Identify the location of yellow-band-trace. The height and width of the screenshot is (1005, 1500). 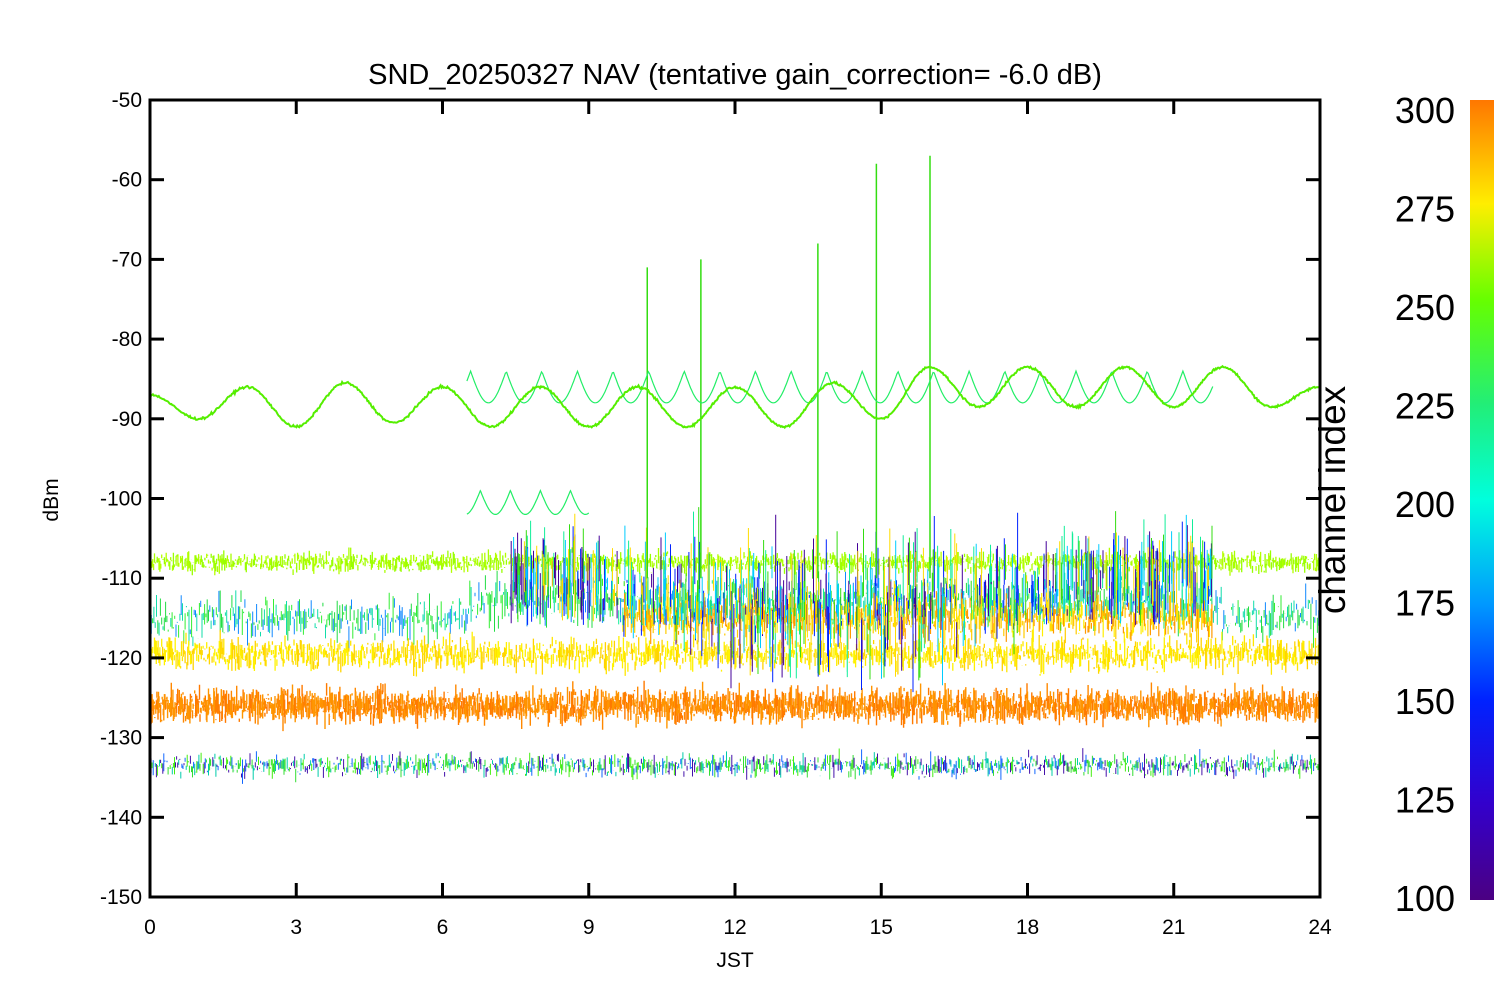
(735, 654).